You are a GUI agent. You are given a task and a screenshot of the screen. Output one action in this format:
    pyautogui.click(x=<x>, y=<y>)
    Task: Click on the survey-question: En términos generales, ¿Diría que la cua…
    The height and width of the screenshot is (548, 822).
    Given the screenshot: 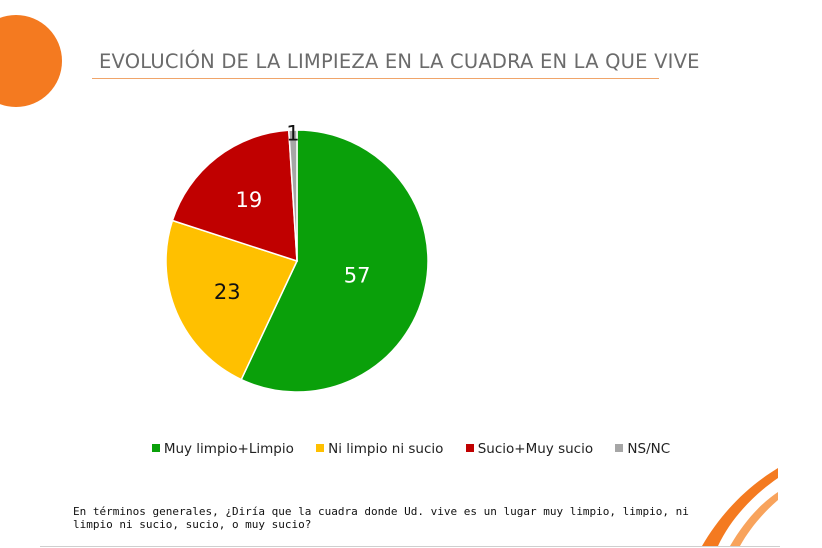 What is the action you would take?
    pyautogui.click(x=381, y=518)
    